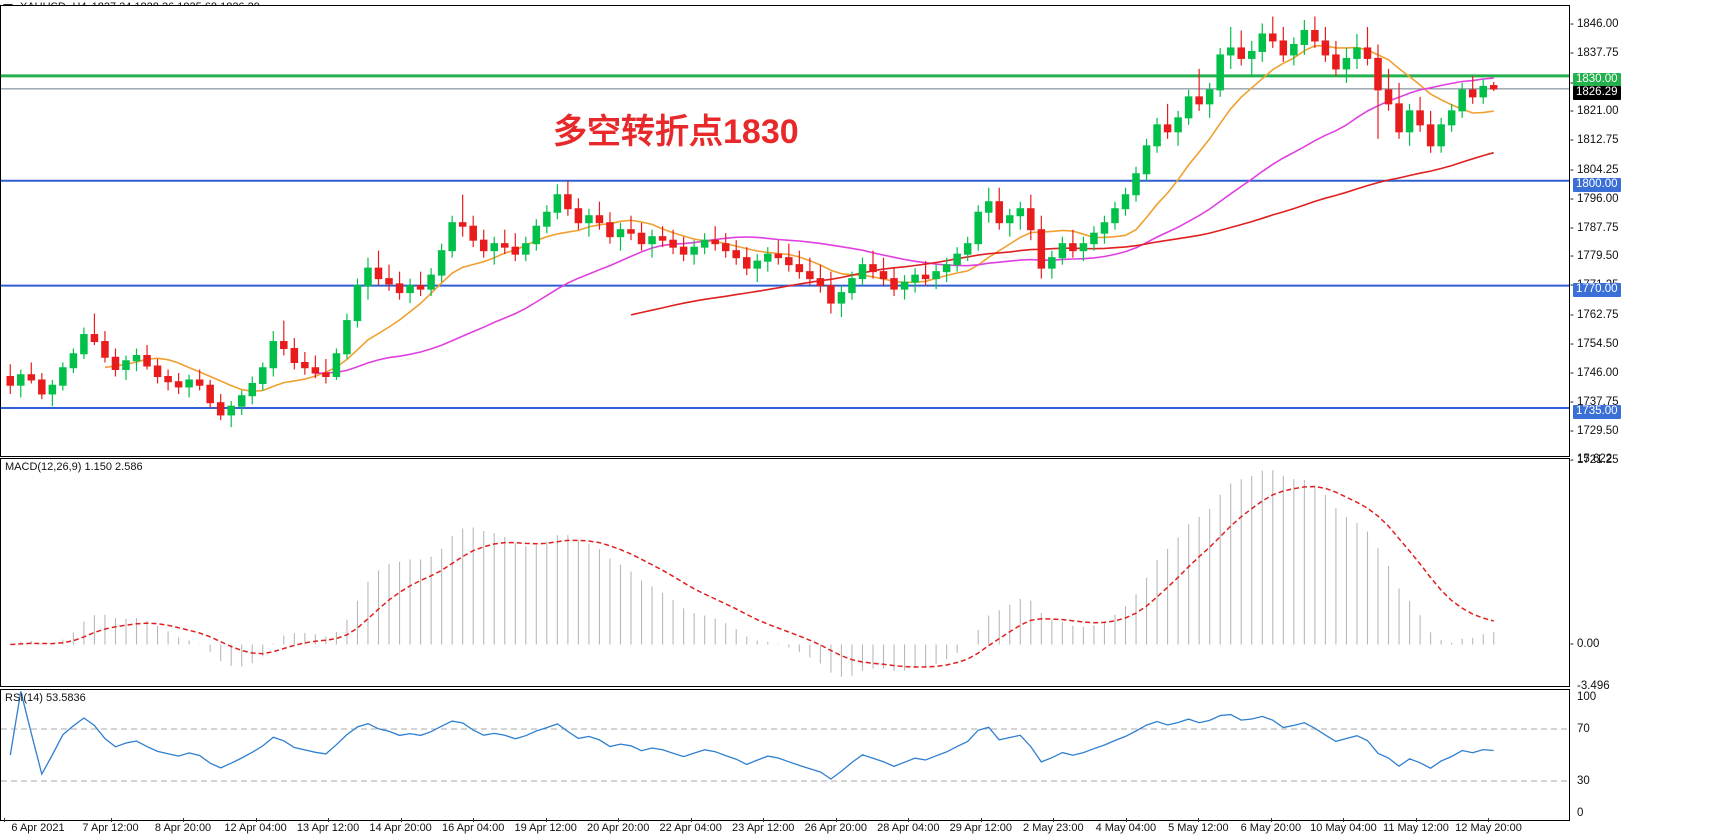 The width and height of the screenshot is (1730, 839). I want to click on time-axis-tick: 19 Apr 12:00, so click(545, 828).